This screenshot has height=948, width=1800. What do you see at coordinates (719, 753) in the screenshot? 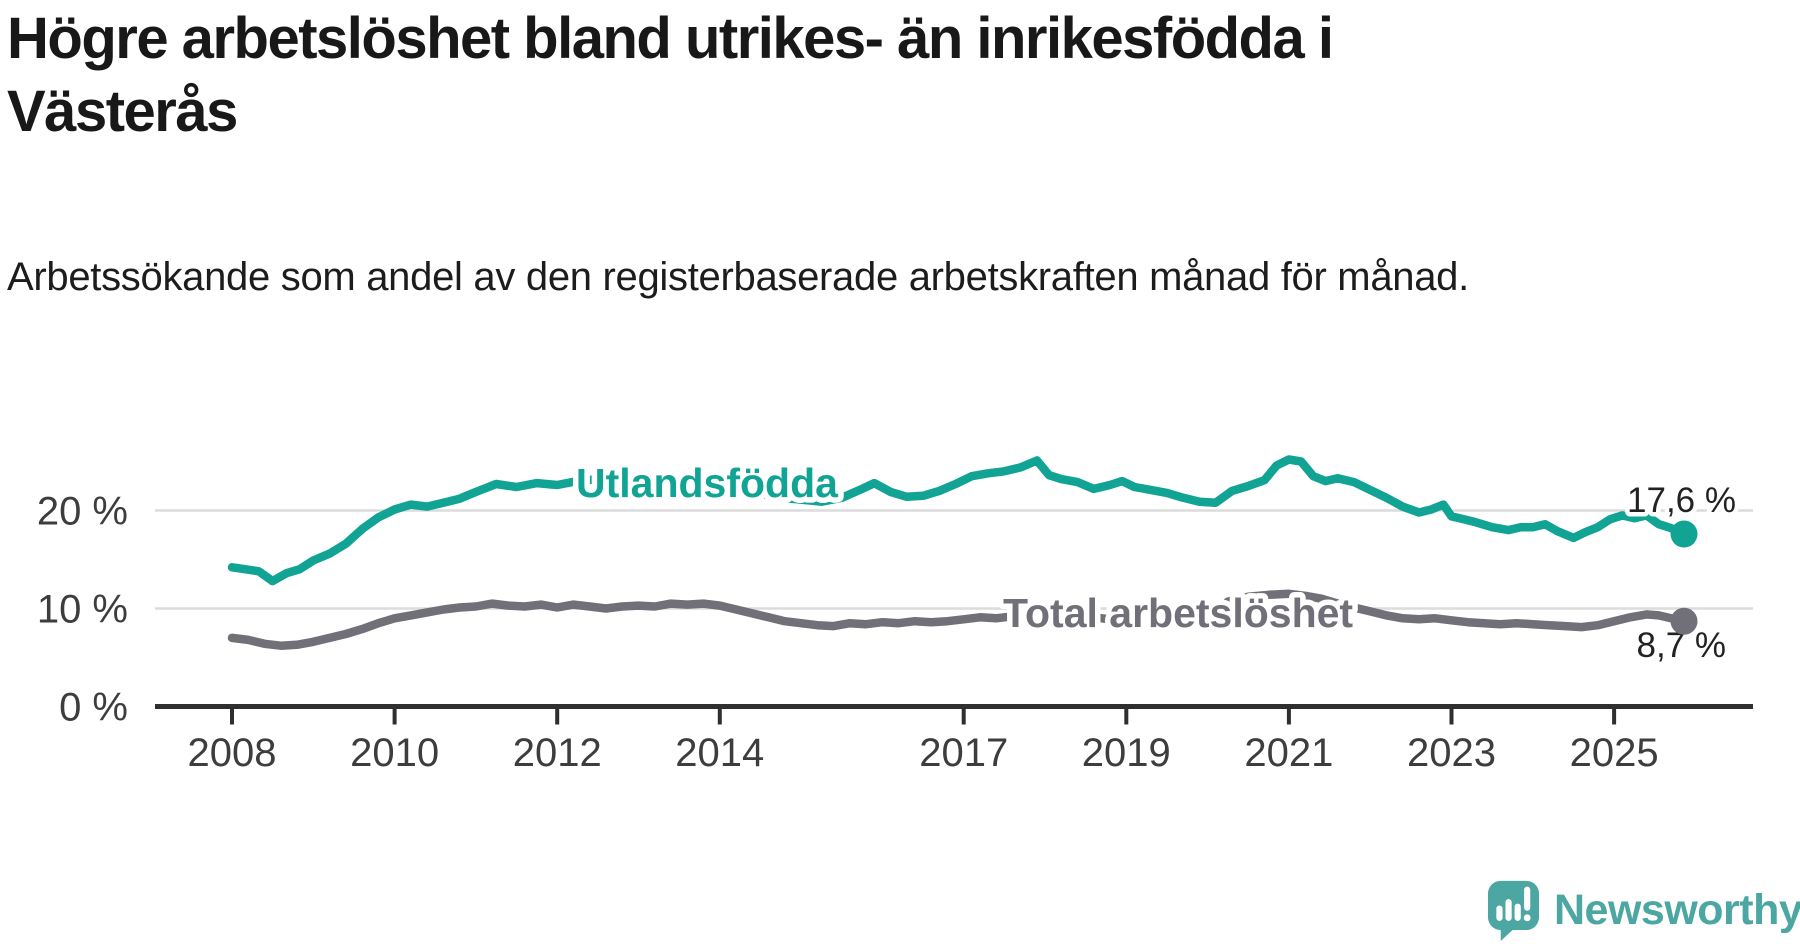
I see `x-tick-label: 2014` at bounding box center [719, 753].